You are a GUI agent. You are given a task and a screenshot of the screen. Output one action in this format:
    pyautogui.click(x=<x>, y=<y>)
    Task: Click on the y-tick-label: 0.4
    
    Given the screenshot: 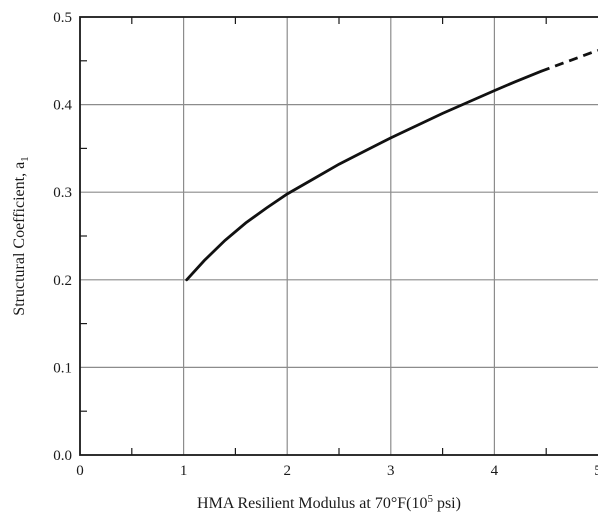 What is the action you would take?
    pyautogui.click(x=62, y=106)
    